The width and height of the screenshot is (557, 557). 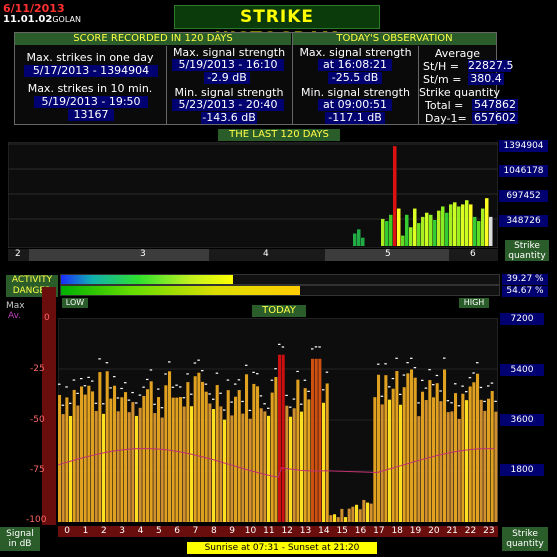 I want to click on danger-meter, so click(x=280, y=290).